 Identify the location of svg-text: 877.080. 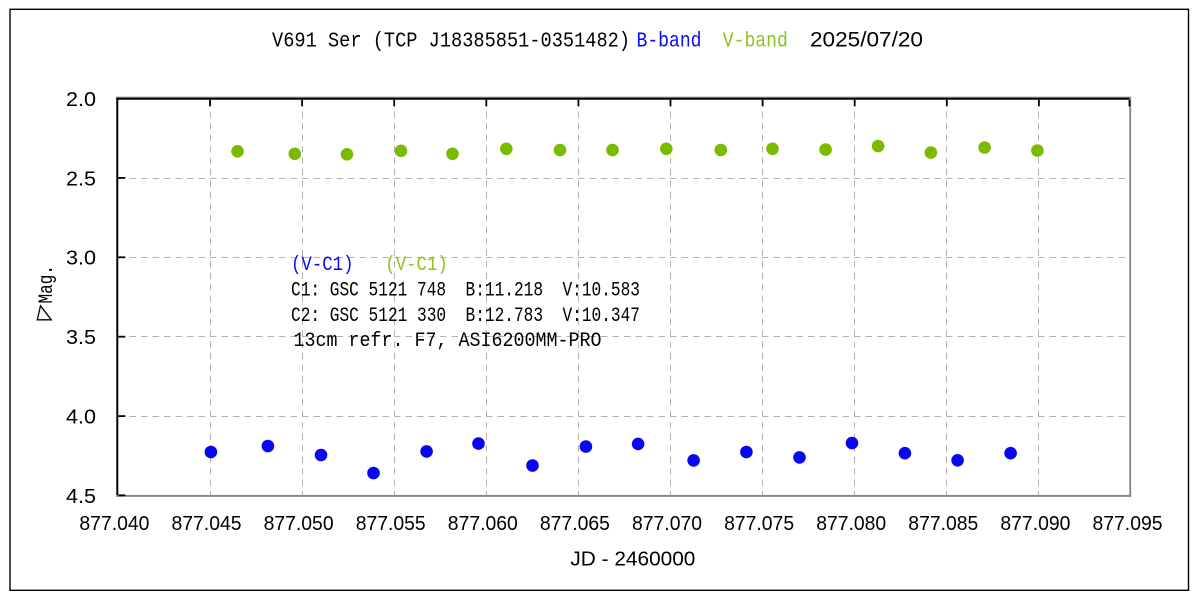
(851, 524).